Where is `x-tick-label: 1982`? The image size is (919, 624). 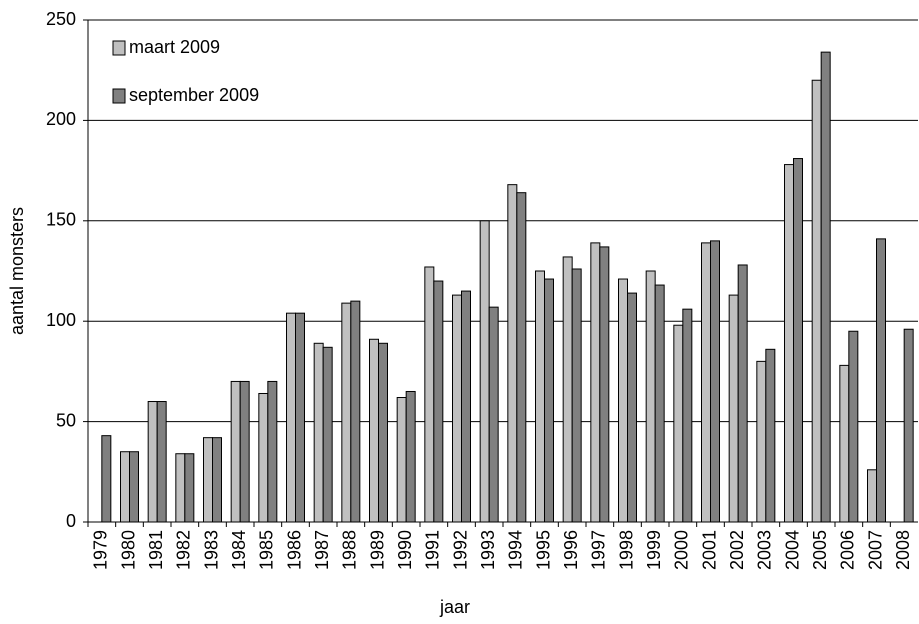 x-tick-label: 1982 is located at coordinates (184, 550).